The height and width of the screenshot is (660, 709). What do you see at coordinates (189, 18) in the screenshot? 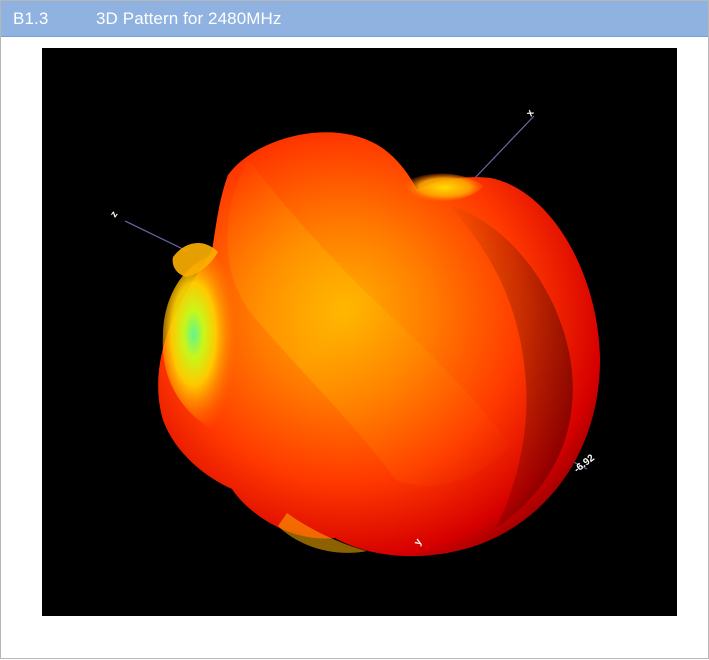
I see `section-title: 3D Pattern for 2480MHz` at bounding box center [189, 18].